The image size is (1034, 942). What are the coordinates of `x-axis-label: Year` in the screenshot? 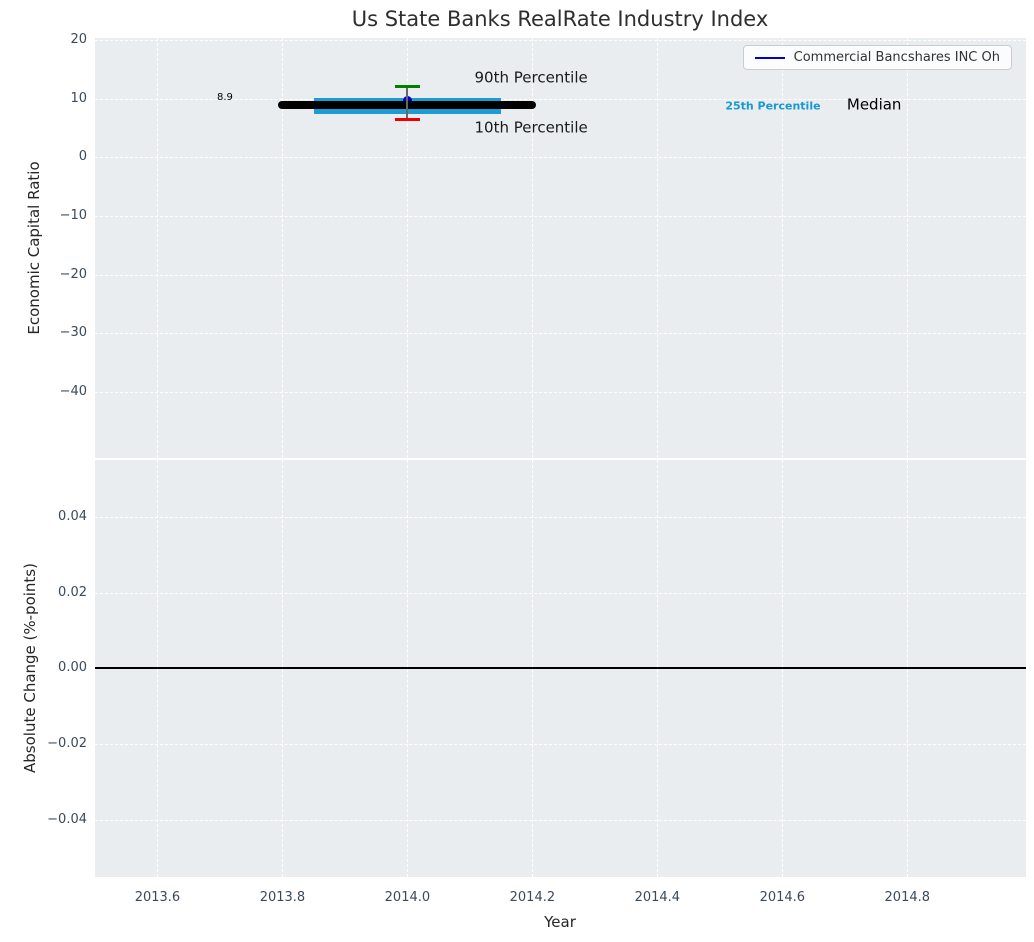 It's located at (560, 922).